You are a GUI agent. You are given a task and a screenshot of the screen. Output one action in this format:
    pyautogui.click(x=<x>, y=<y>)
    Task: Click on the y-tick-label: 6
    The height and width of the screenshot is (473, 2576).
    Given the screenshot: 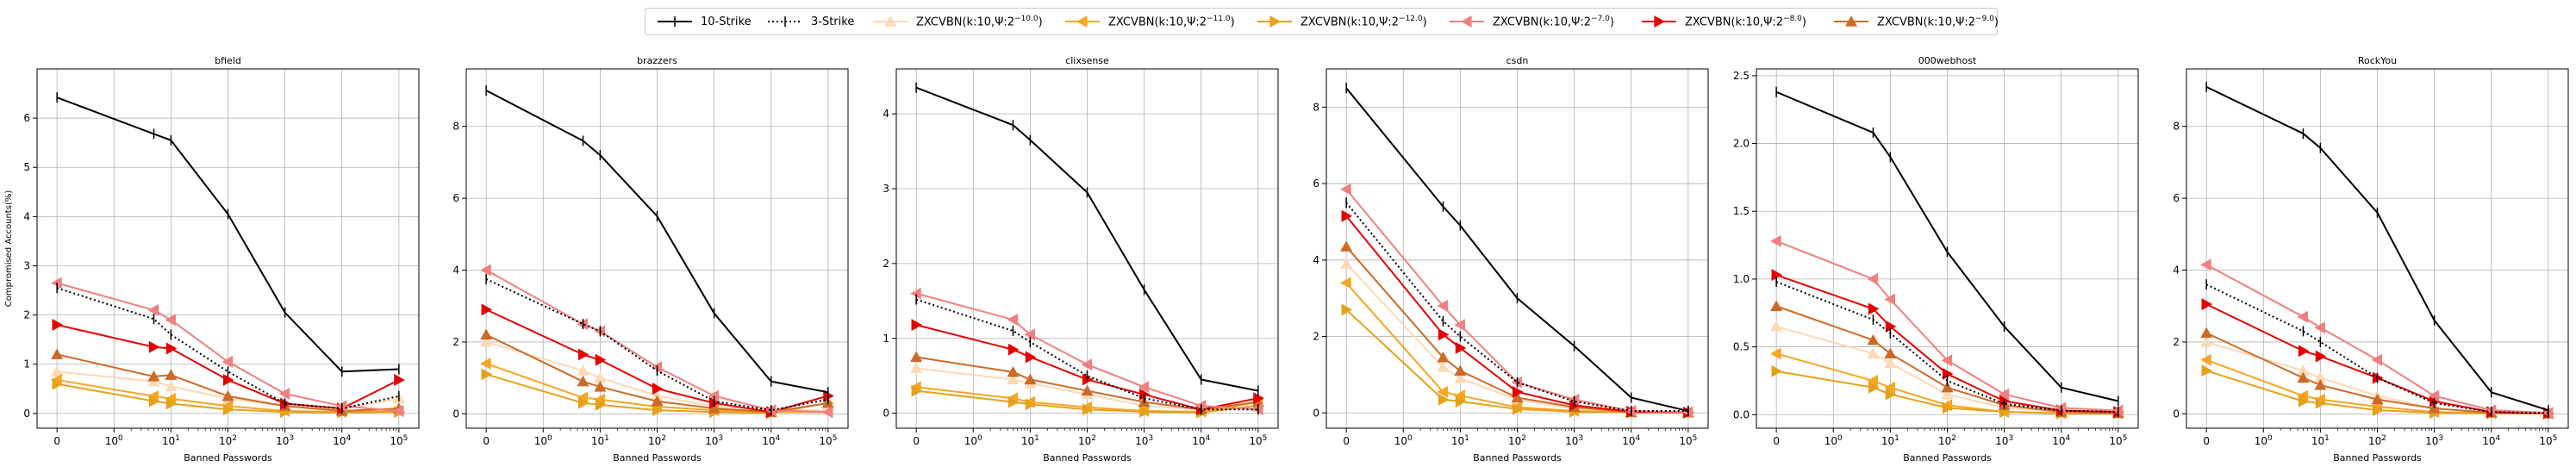 What is the action you would take?
    pyautogui.click(x=455, y=198)
    